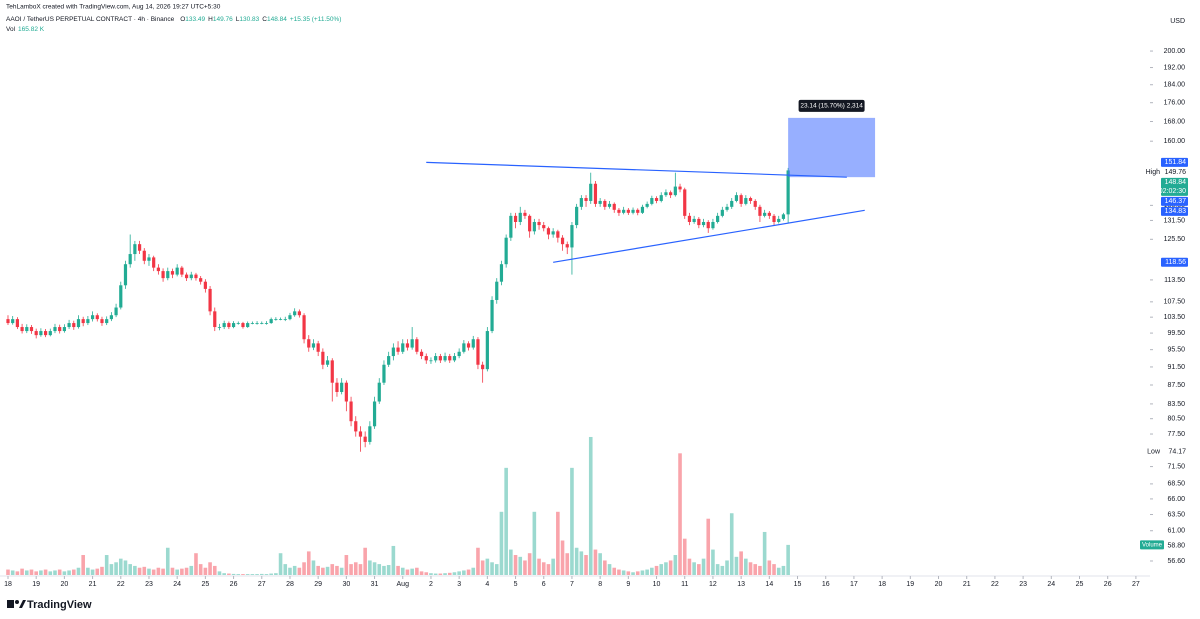  Describe the element at coordinates (1177, 21) in the screenshot. I see `currency: USD` at that location.